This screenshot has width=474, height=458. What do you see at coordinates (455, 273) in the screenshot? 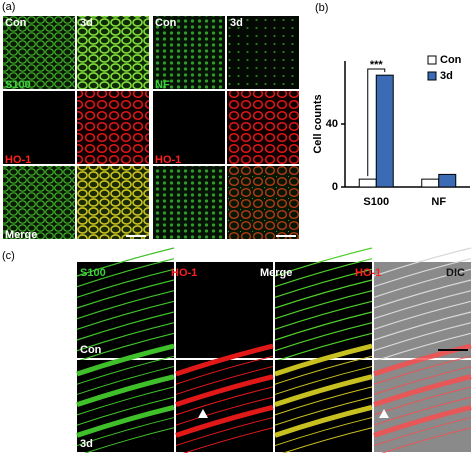
I see `image-label: DIC` at bounding box center [455, 273].